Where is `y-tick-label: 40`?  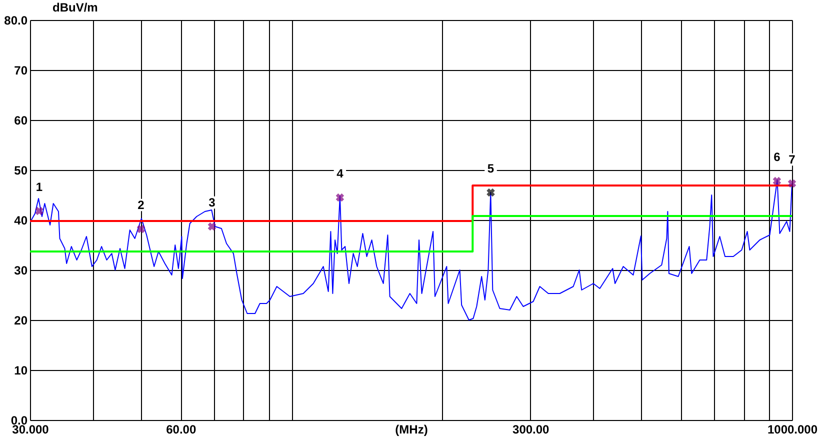 y-tick-label: 40 is located at coordinates (21, 221).